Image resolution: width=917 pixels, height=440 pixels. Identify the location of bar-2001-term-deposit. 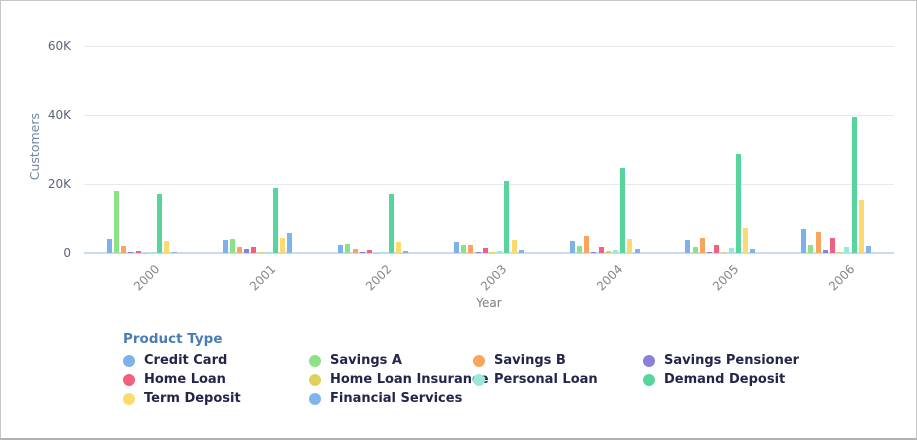
(283, 245).